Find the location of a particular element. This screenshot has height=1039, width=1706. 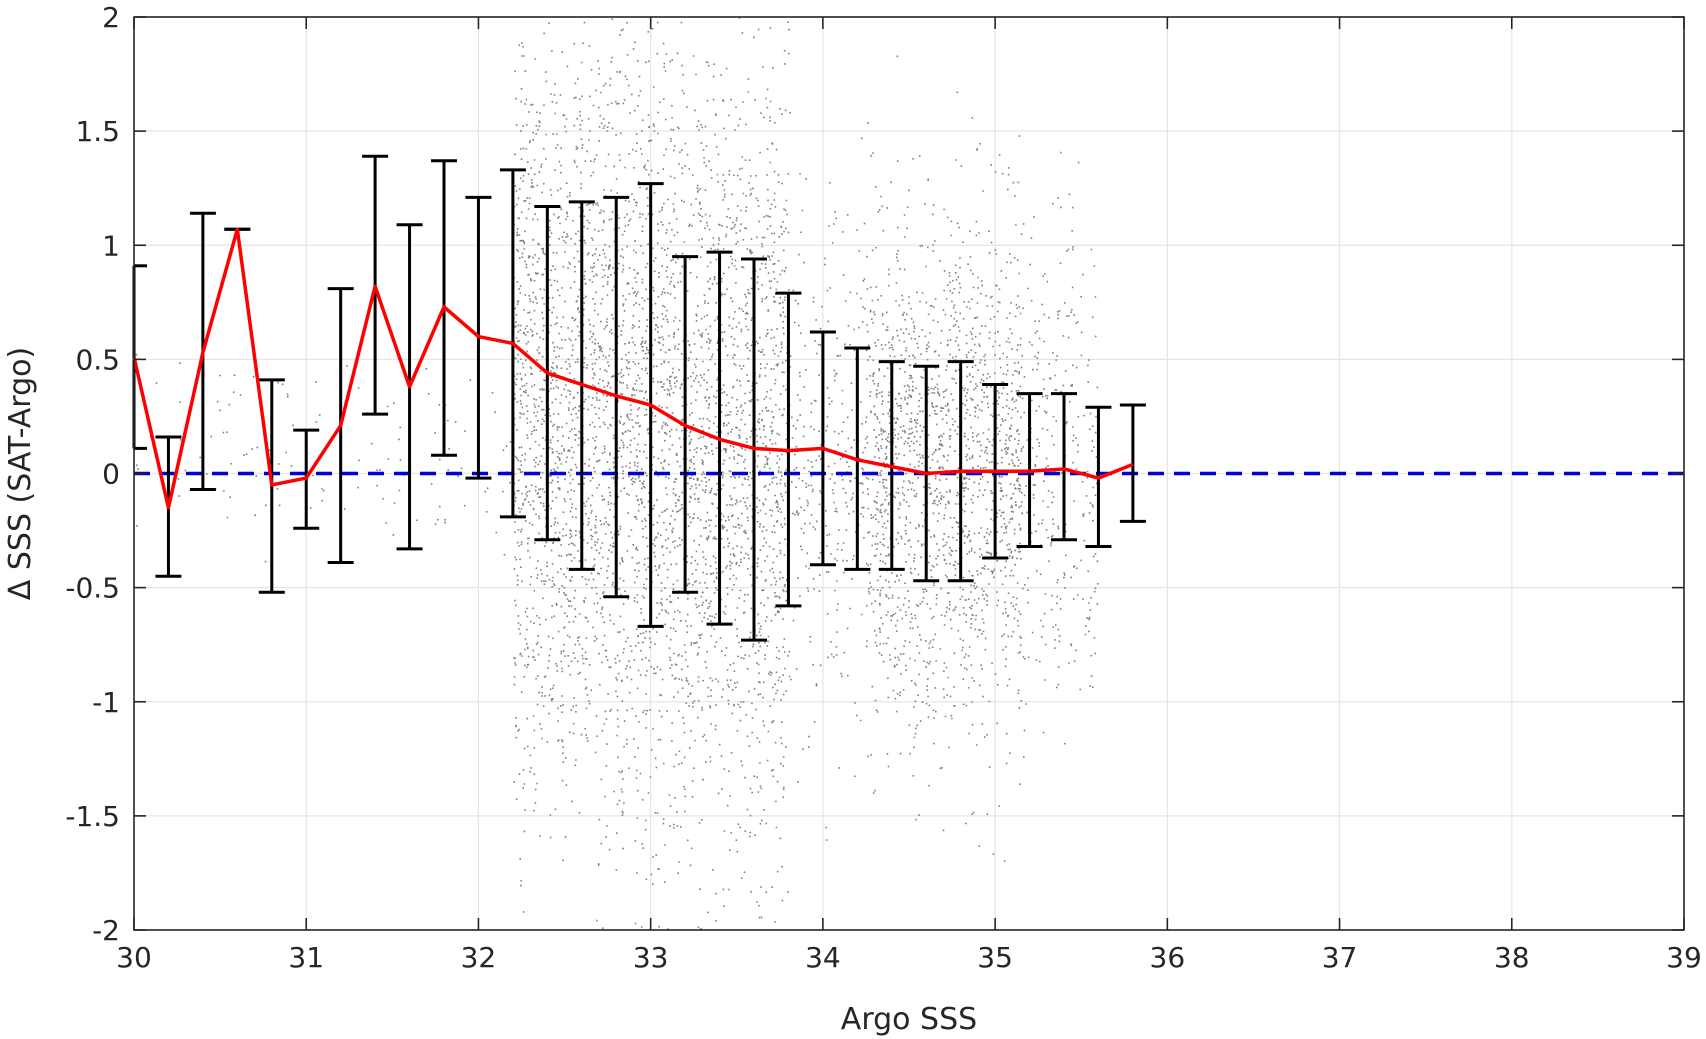

x-tick-label: 39 is located at coordinates (1684, 957).